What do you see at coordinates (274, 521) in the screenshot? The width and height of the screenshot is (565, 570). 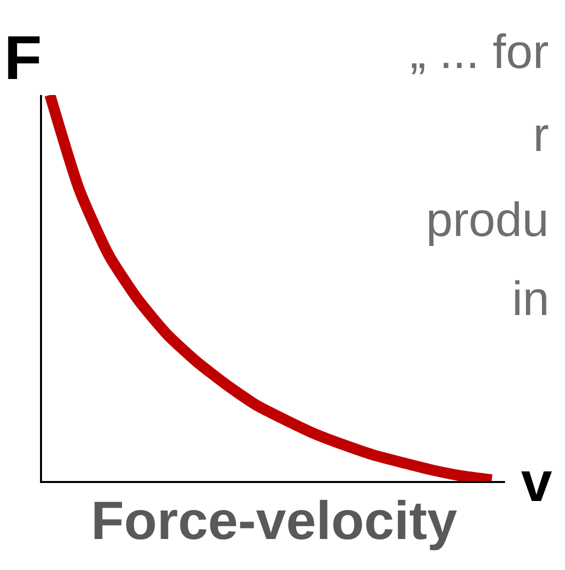 I see `text: Force-velocity` at bounding box center [274, 521].